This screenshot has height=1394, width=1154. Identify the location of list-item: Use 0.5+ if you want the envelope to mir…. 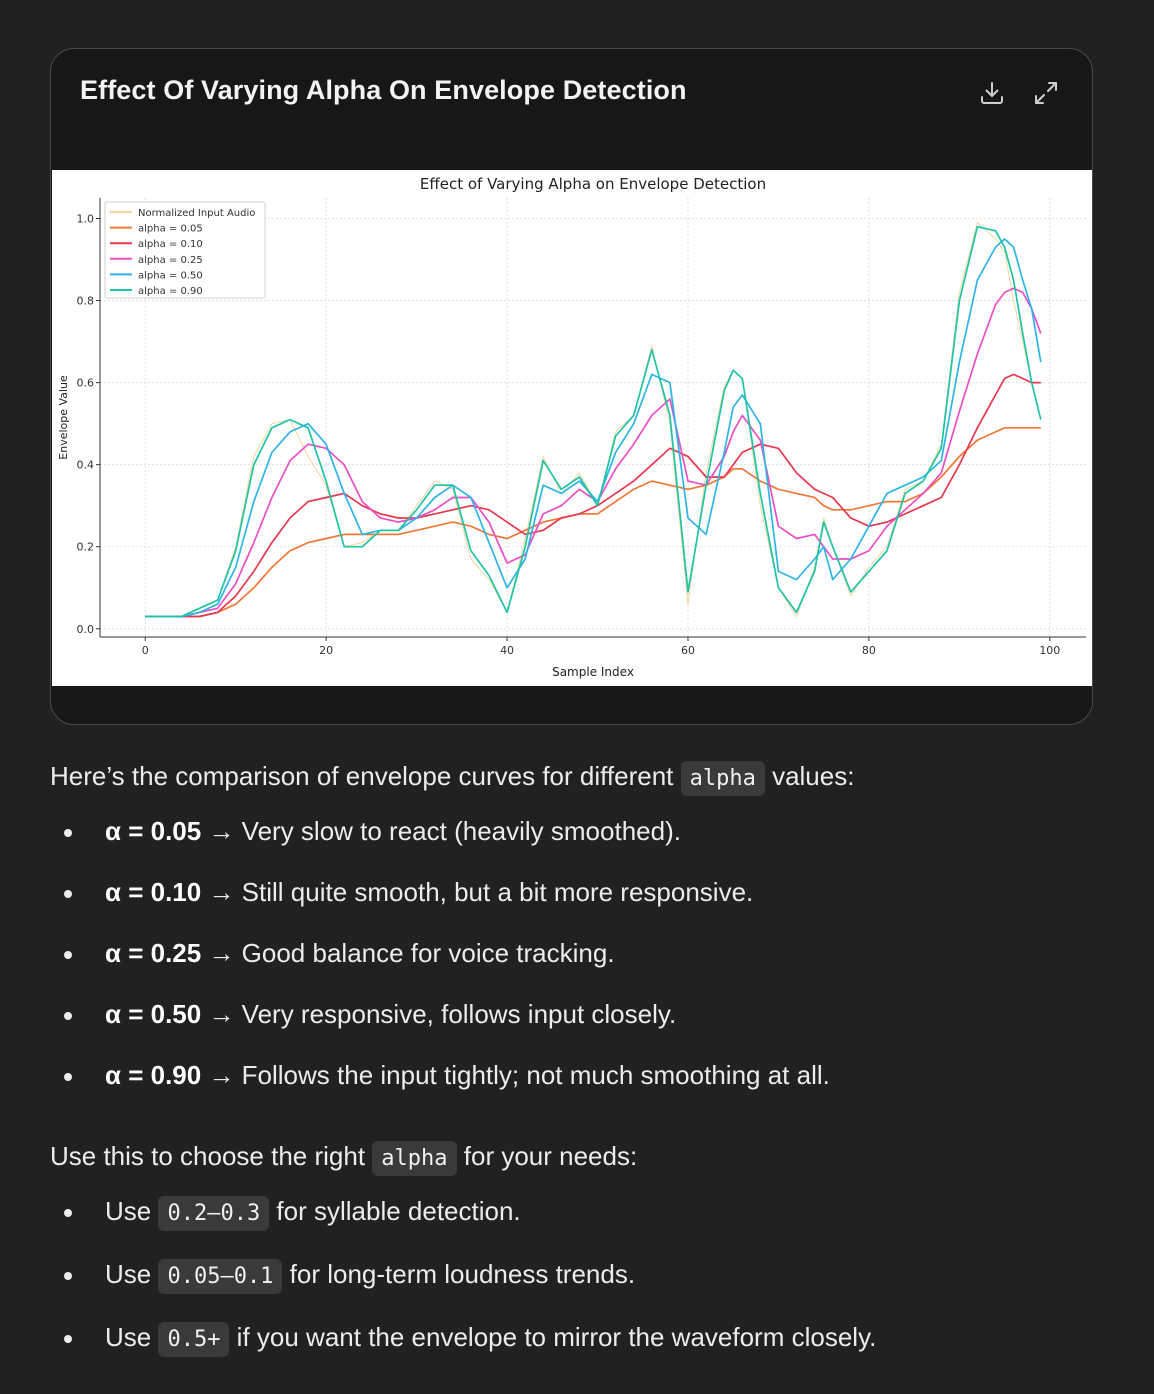
(580, 1338).